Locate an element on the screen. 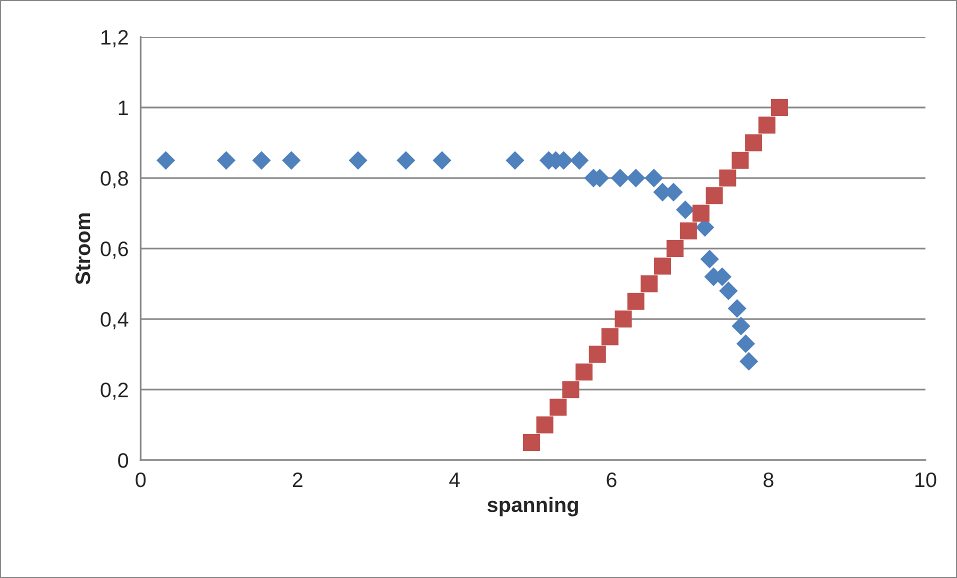  y-tick-label: 0,6 is located at coordinates (114, 250).